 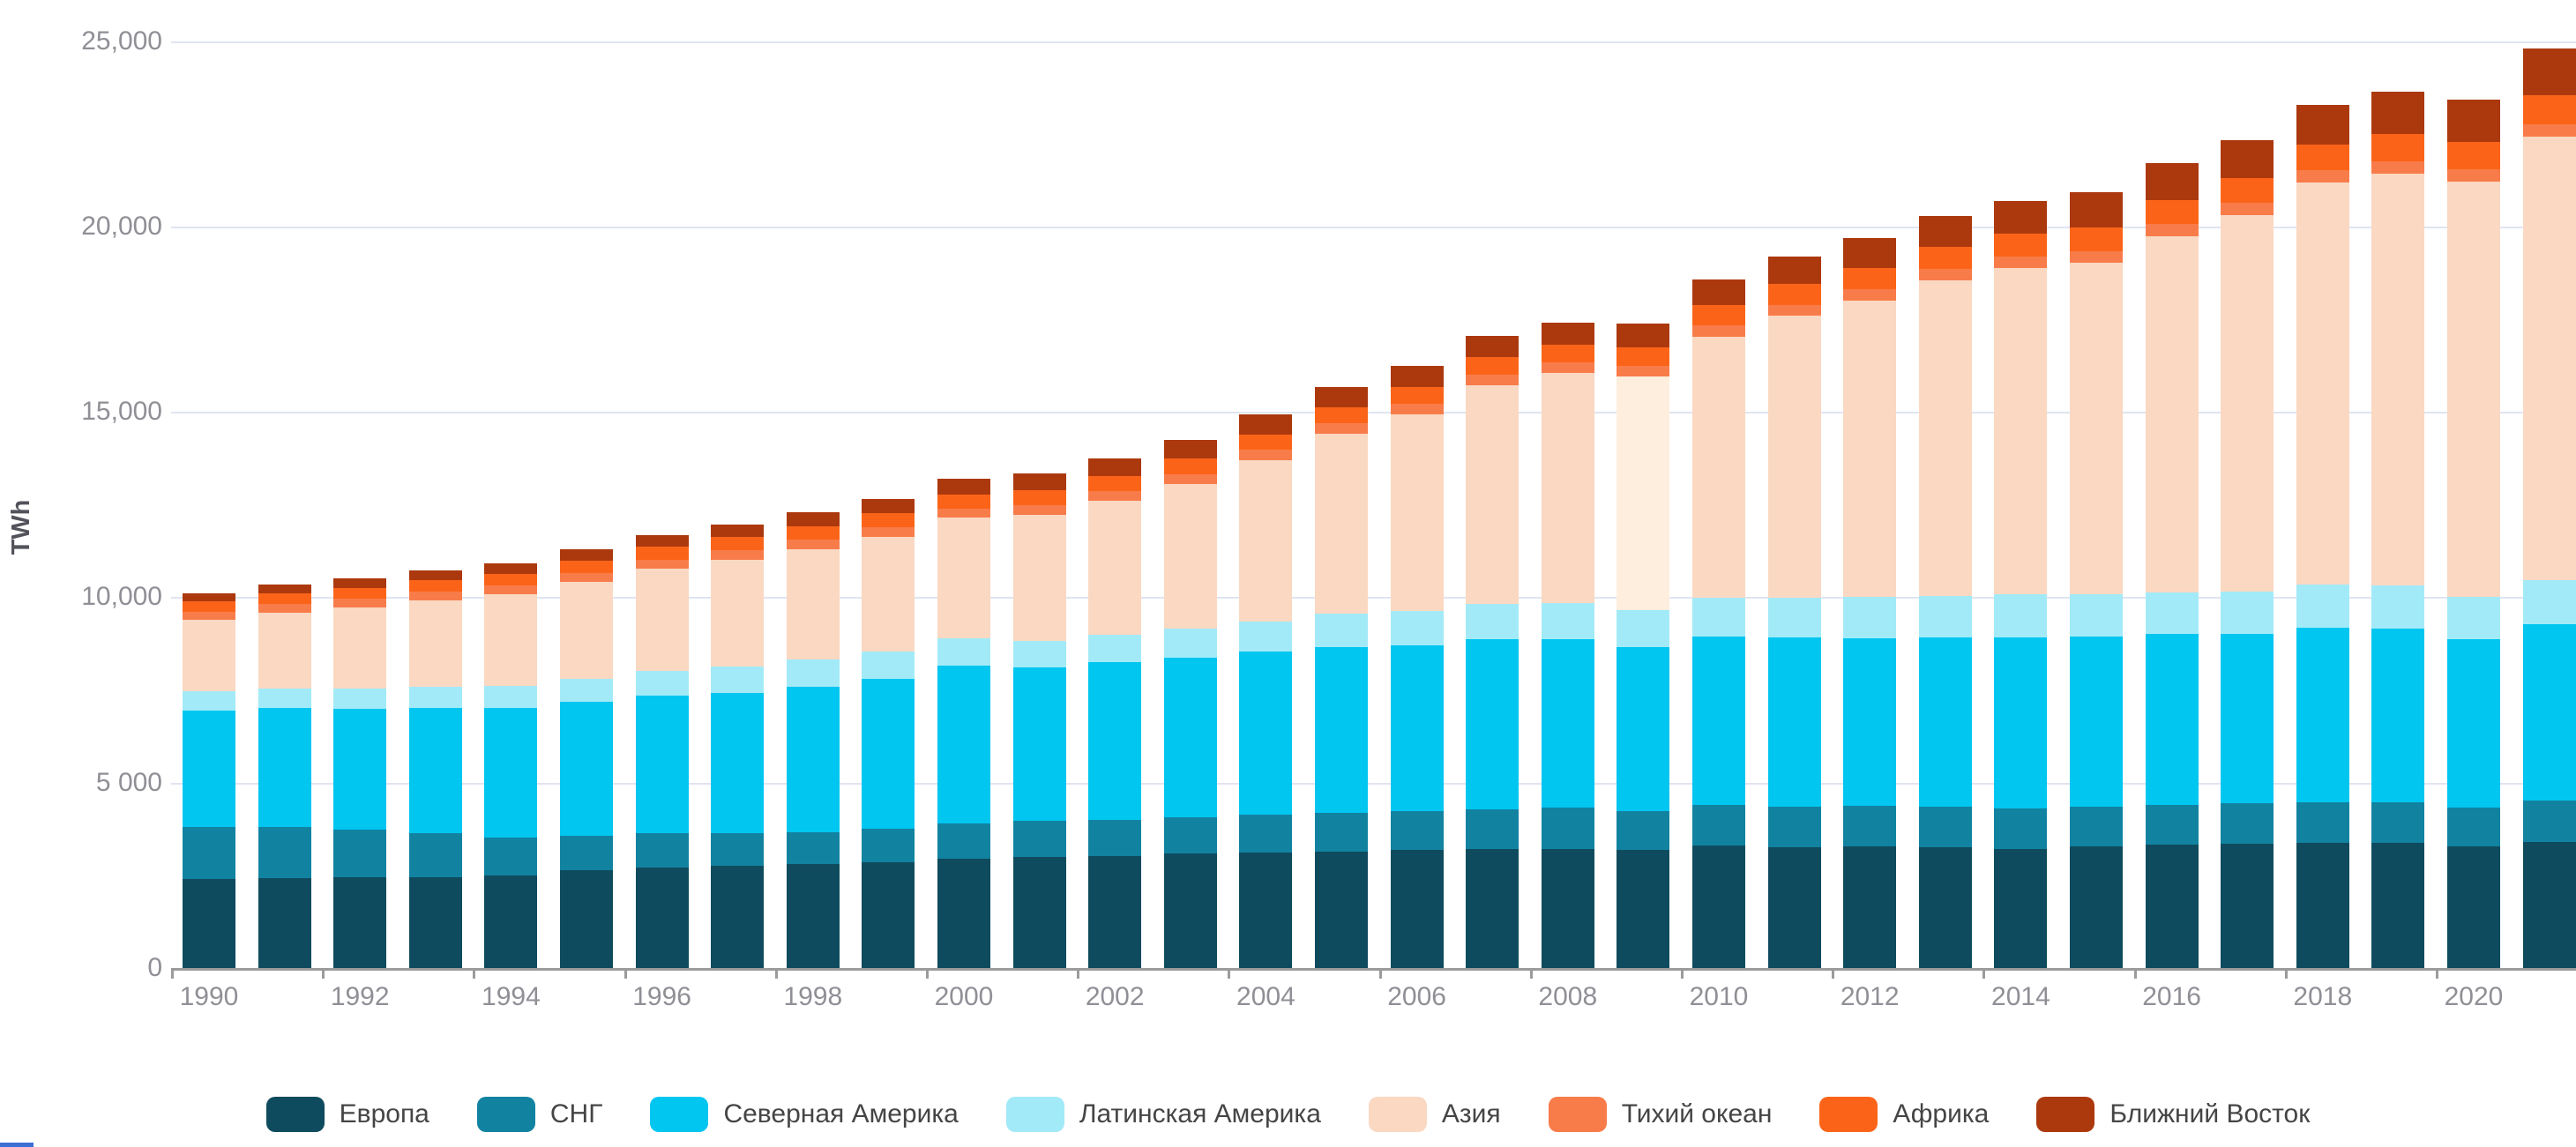 What do you see at coordinates (360, 773) in the screenshot?
I see `bar-1992` at bounding box center [360, 773].